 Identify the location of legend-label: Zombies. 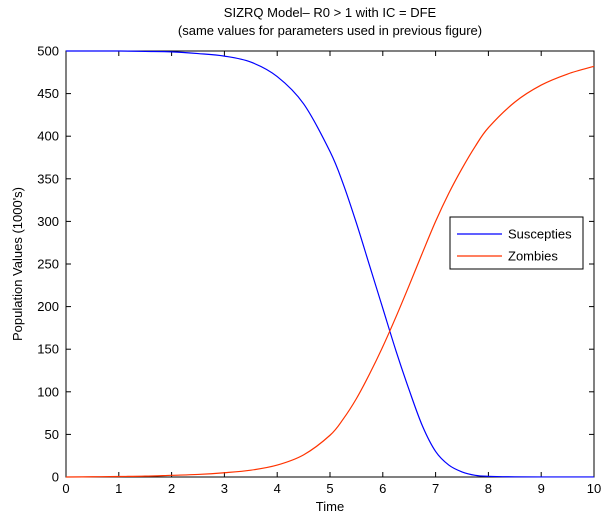
(533, 256).